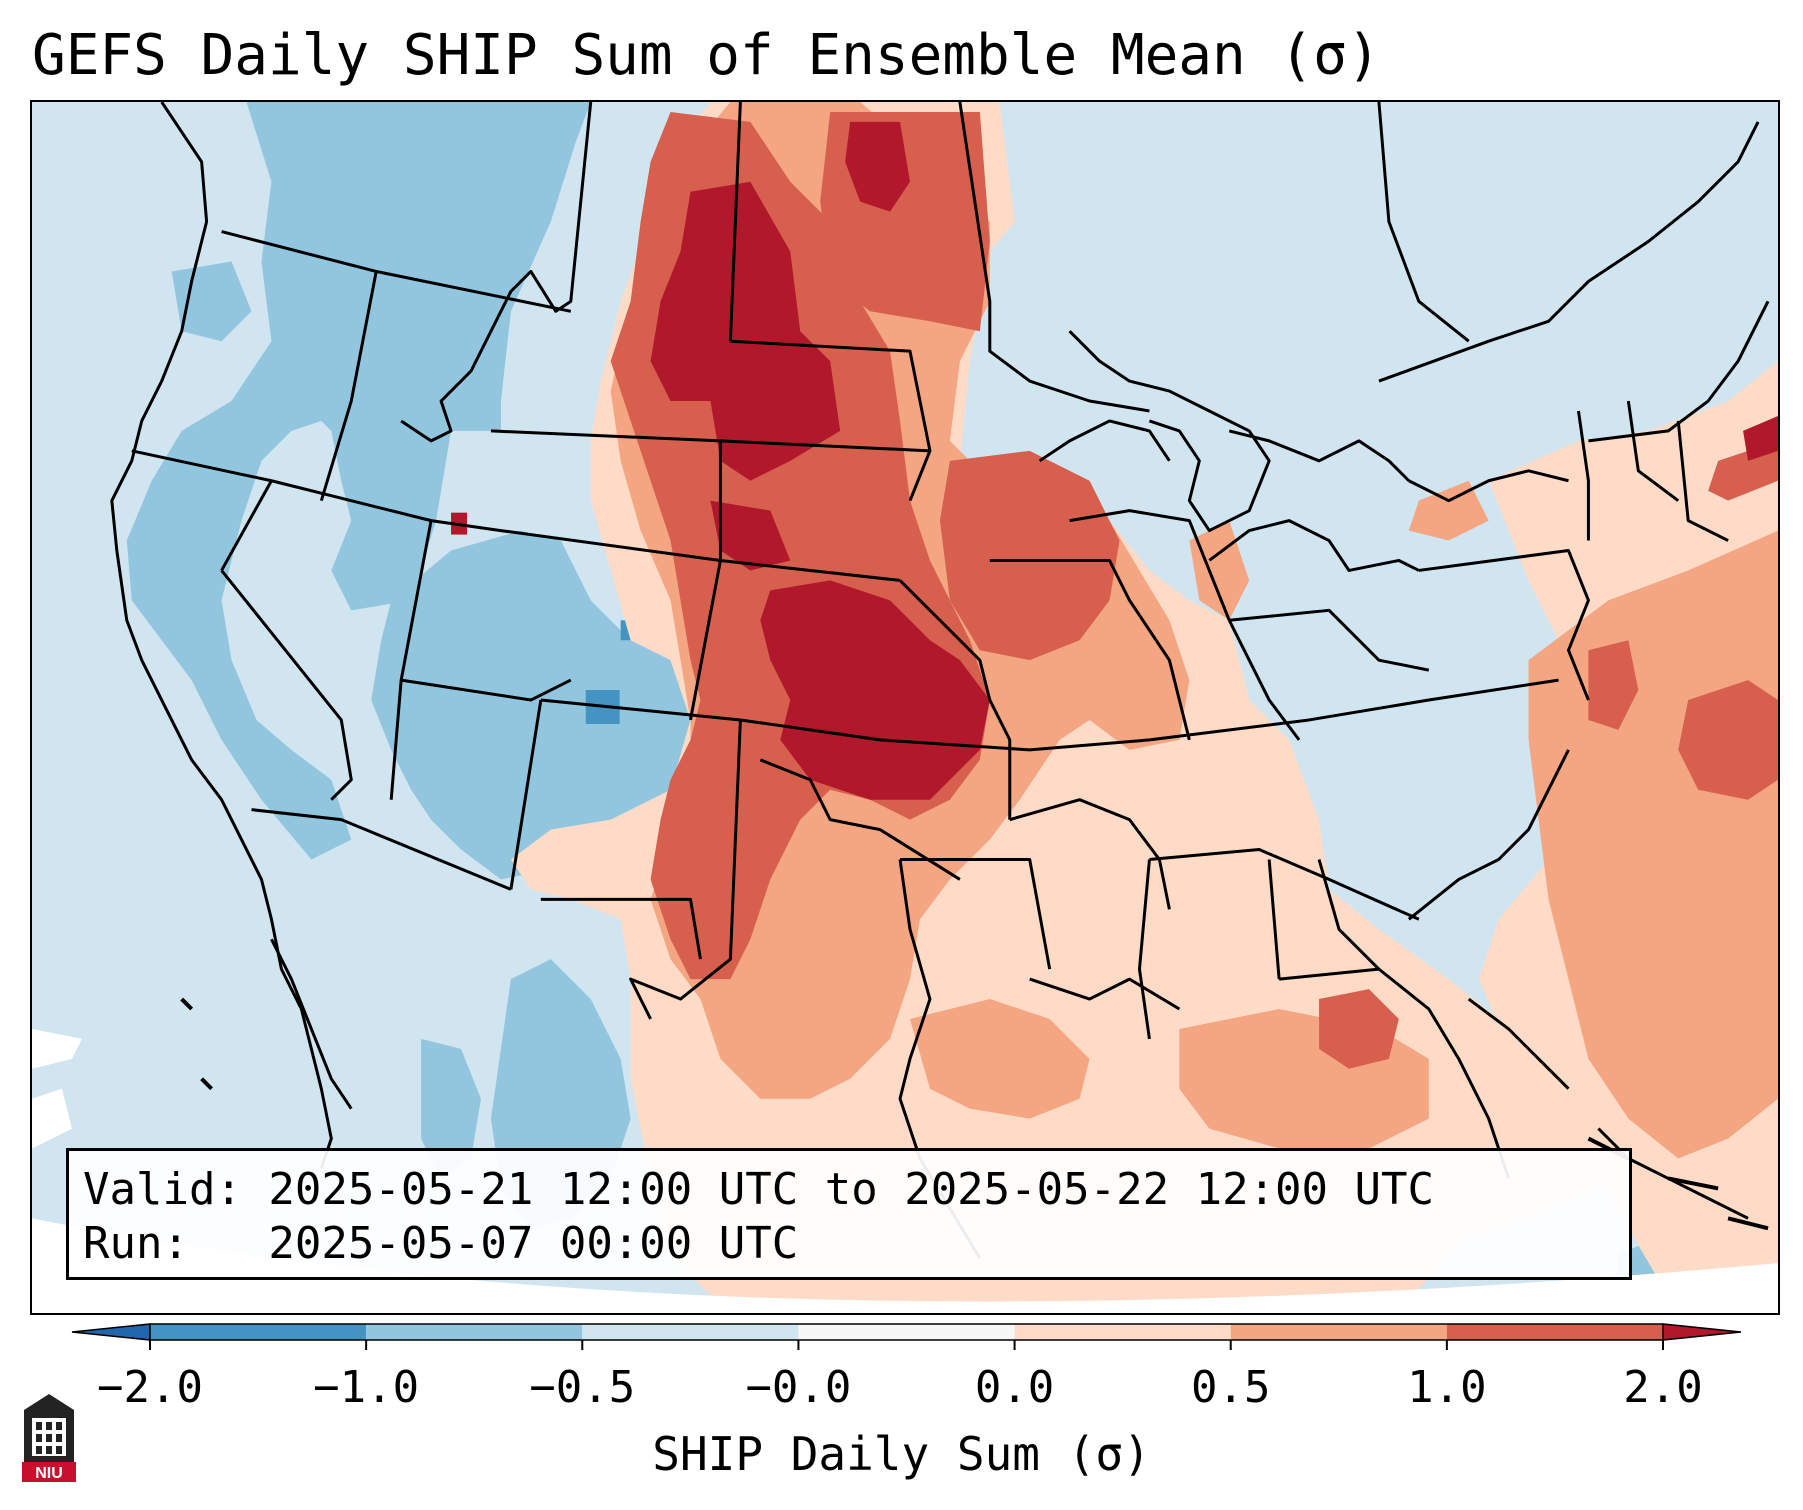 The image size is (1803, 1510). What do you see at coordinates (441, 1243) in the screenshot?
I see `run-time-line: Run: 2025-05-07 00:00 UTC` at bounding box center [441, 1243].